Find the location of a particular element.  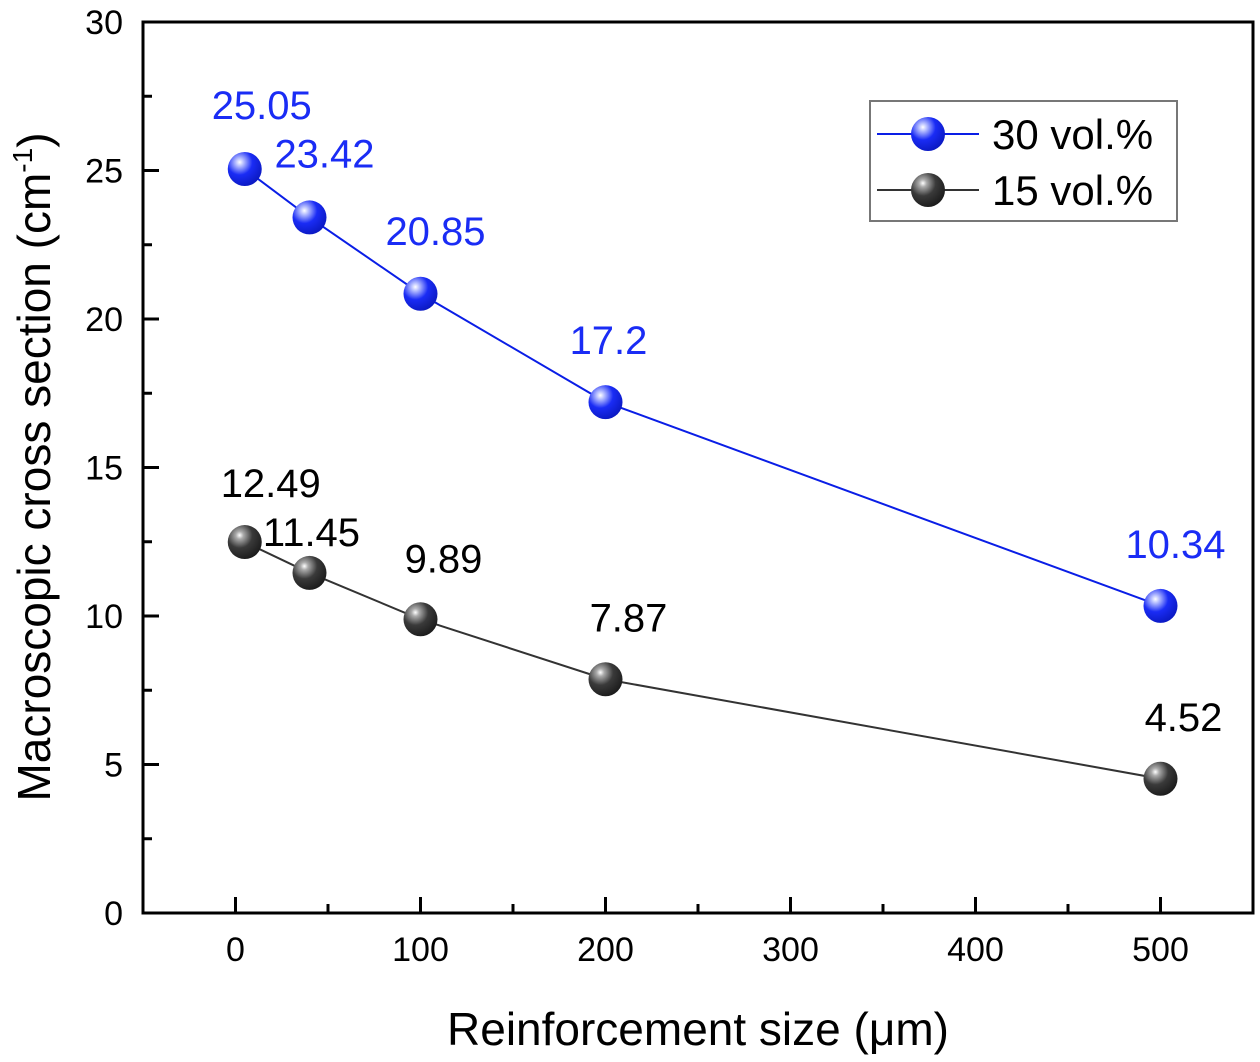

x-tick-label: 200 is located at coordinates (605, 950).